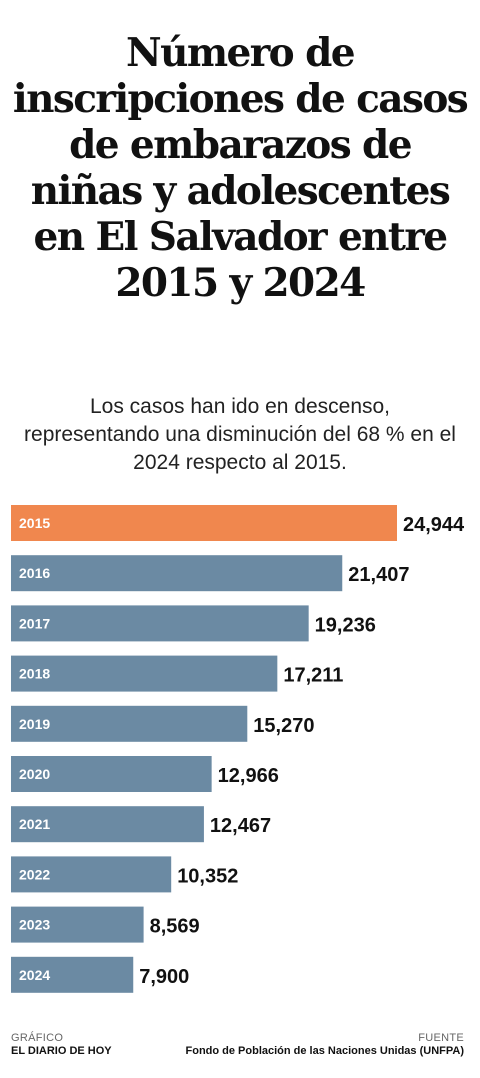 The image size is (480, 1078). I want to click on bar-value-label: 17,211, so click(313, 676).